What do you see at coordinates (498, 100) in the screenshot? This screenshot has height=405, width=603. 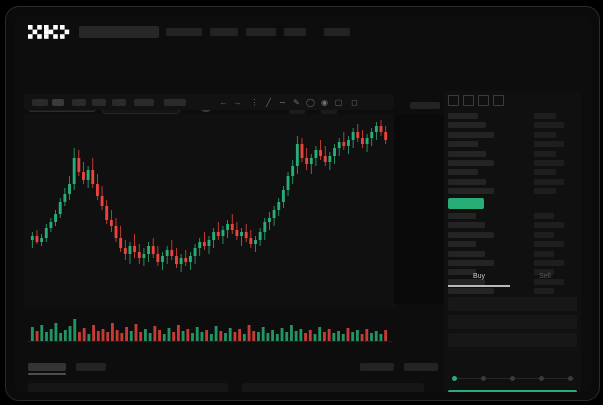 I see `orderbook-depth-icon` at bounding box center [498, 100].